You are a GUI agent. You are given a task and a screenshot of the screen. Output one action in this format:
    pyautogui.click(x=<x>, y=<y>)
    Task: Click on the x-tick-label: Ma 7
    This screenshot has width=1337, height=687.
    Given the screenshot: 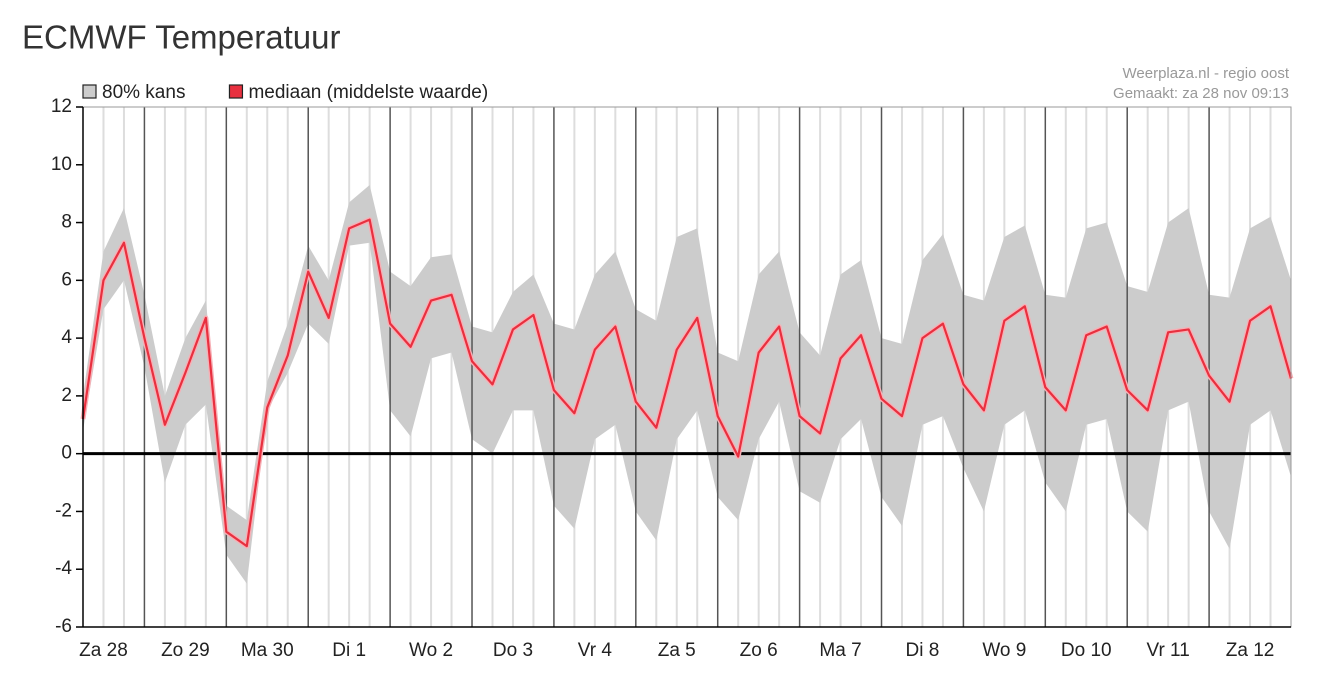 What is the action you would take?
    pyautogui.click(x=840, y=650)
    